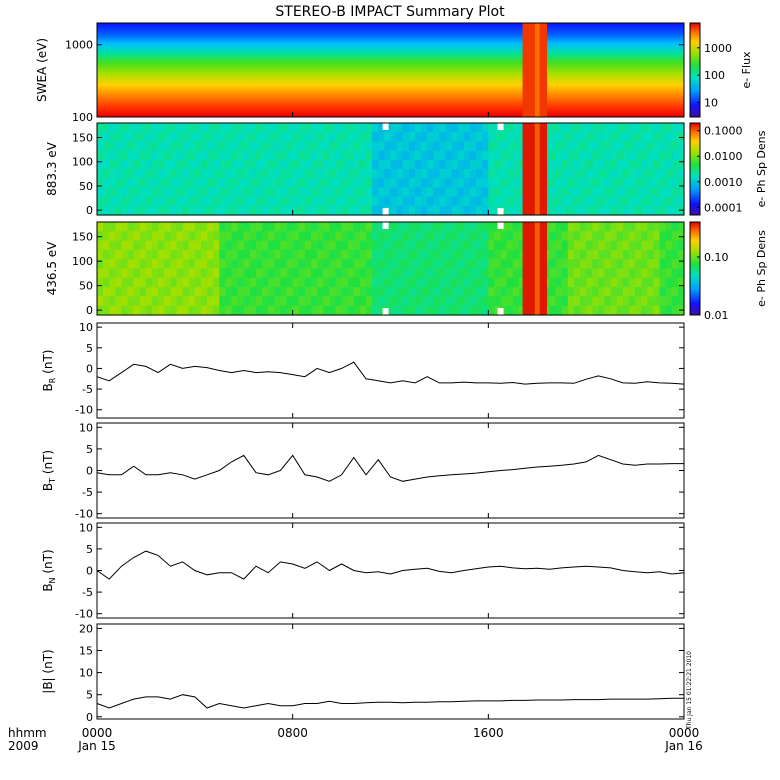  Describe the element at coordinates (718, 48) in the screenshot. I see `colorbar-tick-label: 1000` at that location.